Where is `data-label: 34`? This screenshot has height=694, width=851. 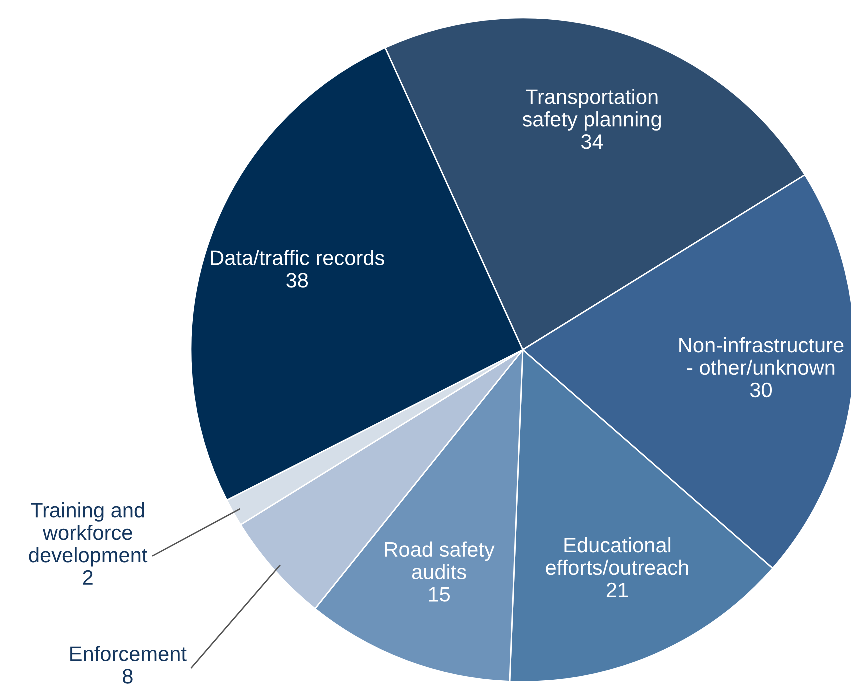
data-label: 34 is located at coordinates (593, 142).